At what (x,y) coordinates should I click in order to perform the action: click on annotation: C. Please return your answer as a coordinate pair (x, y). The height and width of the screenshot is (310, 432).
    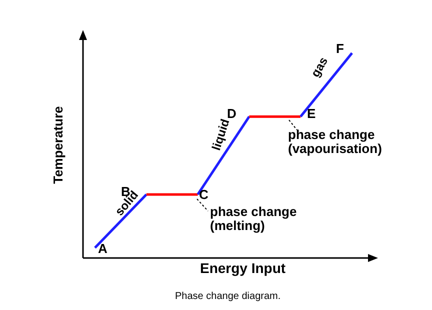
    Looking at the image, I should click on (203, 194).